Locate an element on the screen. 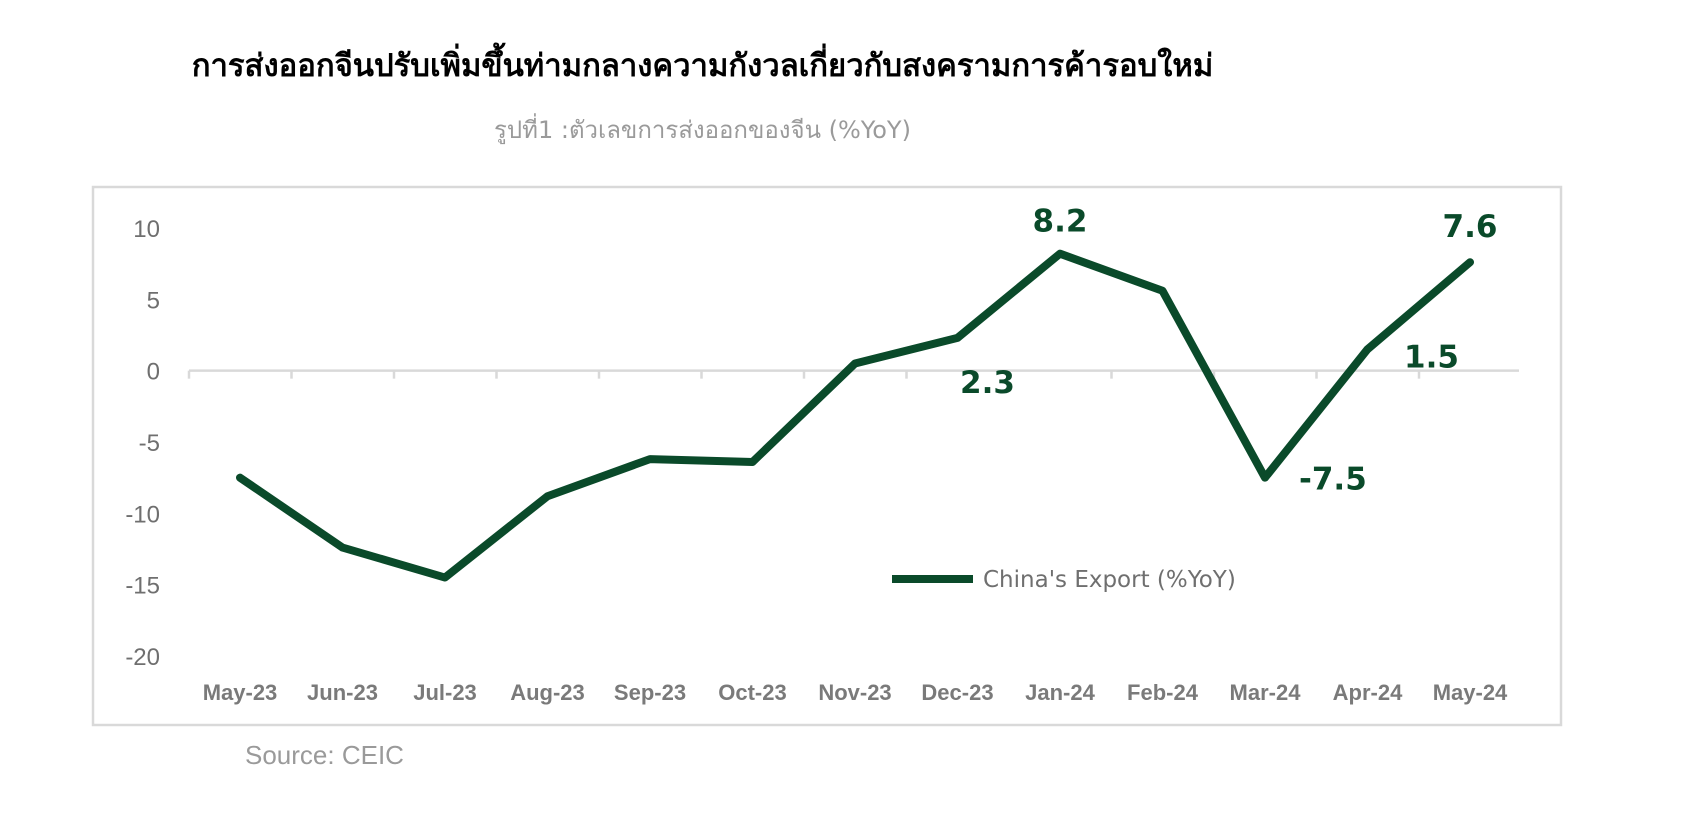 The height and width of the screenshot is (820, 1699). x-tick-label: Mar-24 is located at coordinates (1266, 692).